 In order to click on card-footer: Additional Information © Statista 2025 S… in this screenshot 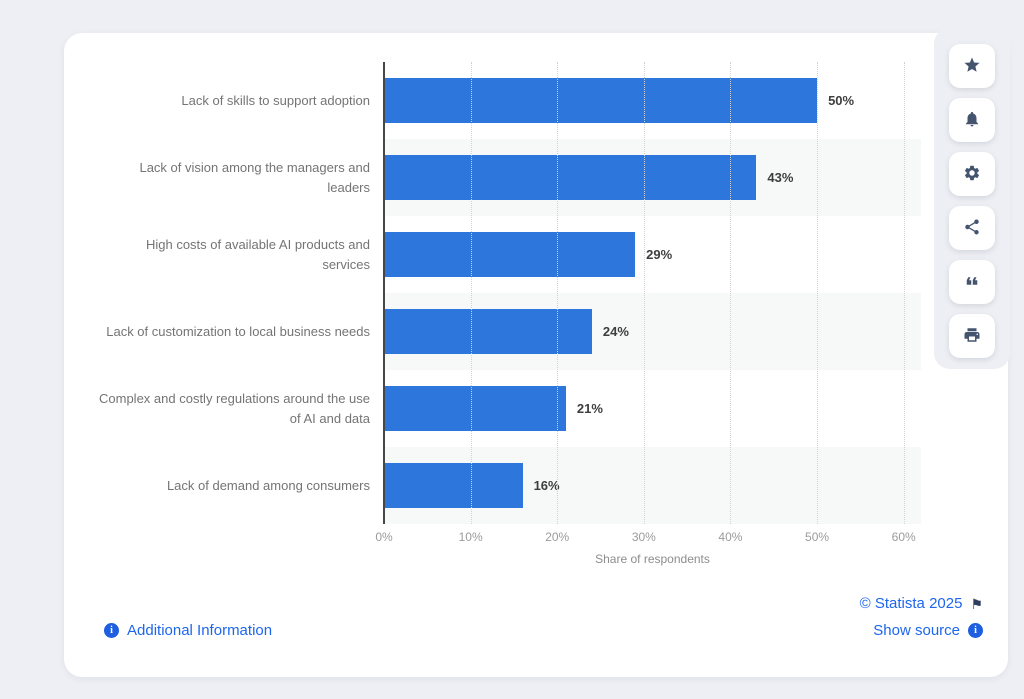, I will do `click(543, 617)`.